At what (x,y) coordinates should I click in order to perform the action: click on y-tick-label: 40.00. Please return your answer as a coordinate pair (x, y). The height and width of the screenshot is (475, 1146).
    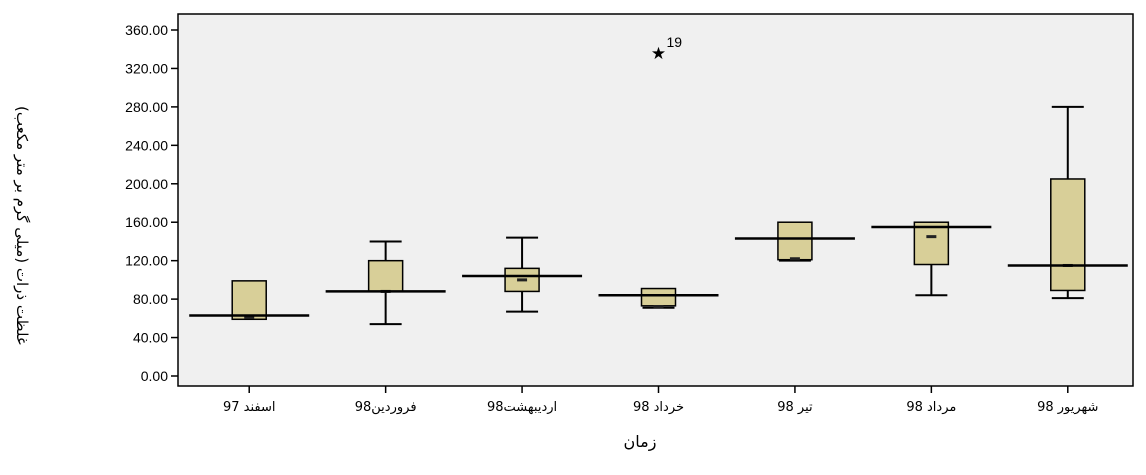
    Looking at the image, I should click on (150, 338).